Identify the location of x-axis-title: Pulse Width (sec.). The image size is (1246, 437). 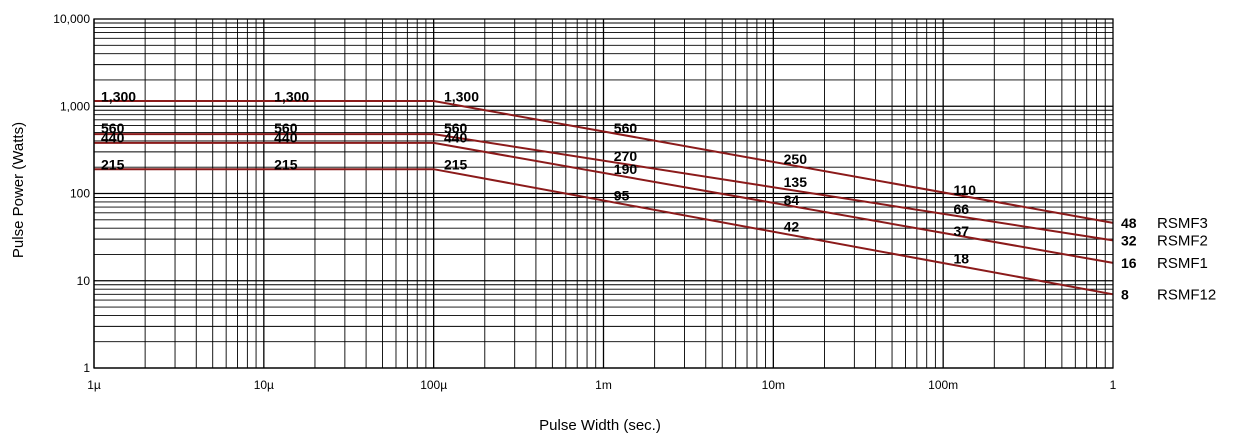
(600, 425).